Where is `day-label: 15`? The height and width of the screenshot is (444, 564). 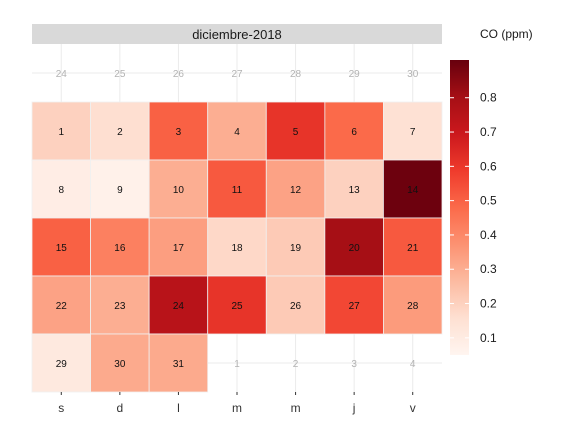
day-label: 15 is located at coordinates (62, 248).